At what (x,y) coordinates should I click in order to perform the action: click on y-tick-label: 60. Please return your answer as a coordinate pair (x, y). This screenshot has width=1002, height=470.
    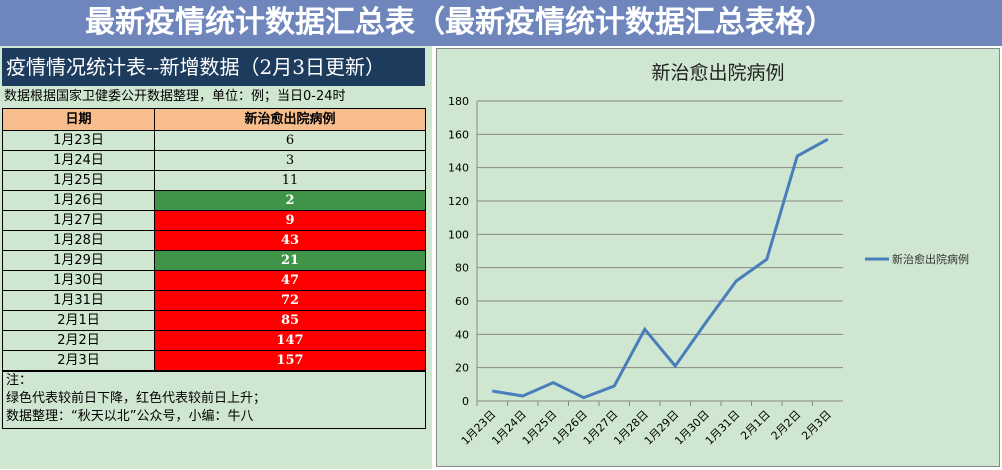
    Looking at the image, I should click on (462, 301).